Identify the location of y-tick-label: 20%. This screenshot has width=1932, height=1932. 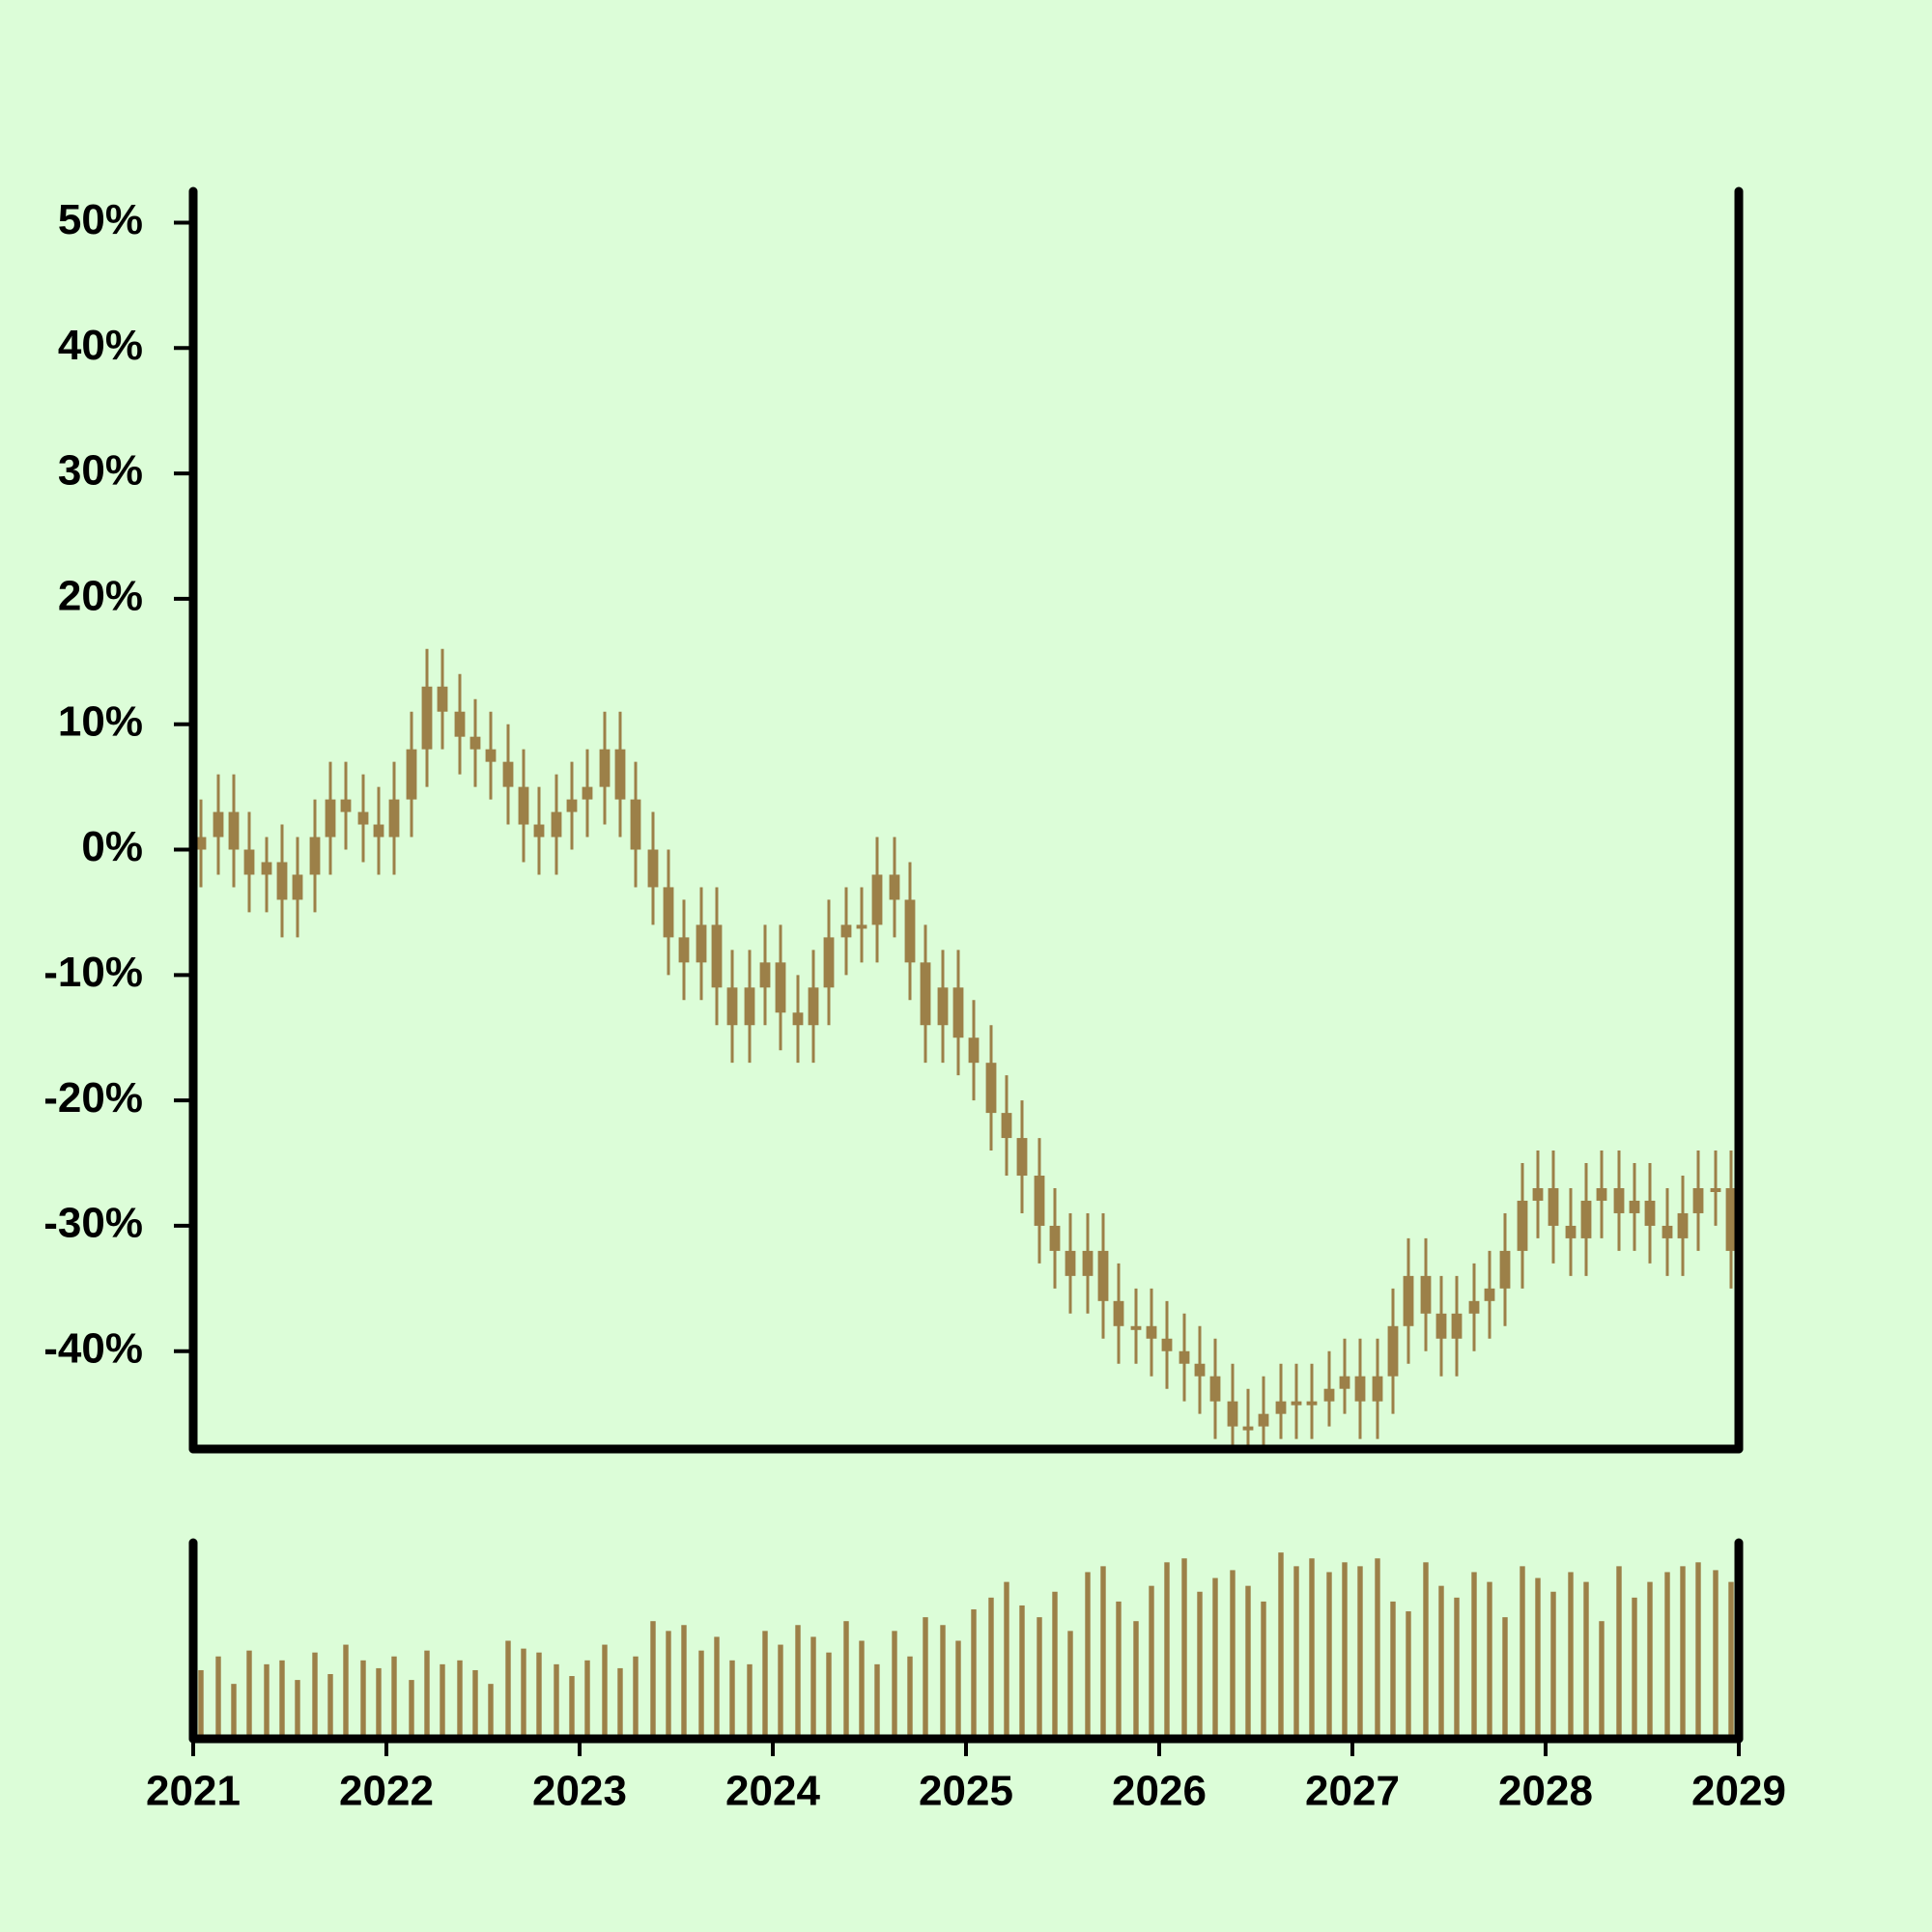
(100, 596).